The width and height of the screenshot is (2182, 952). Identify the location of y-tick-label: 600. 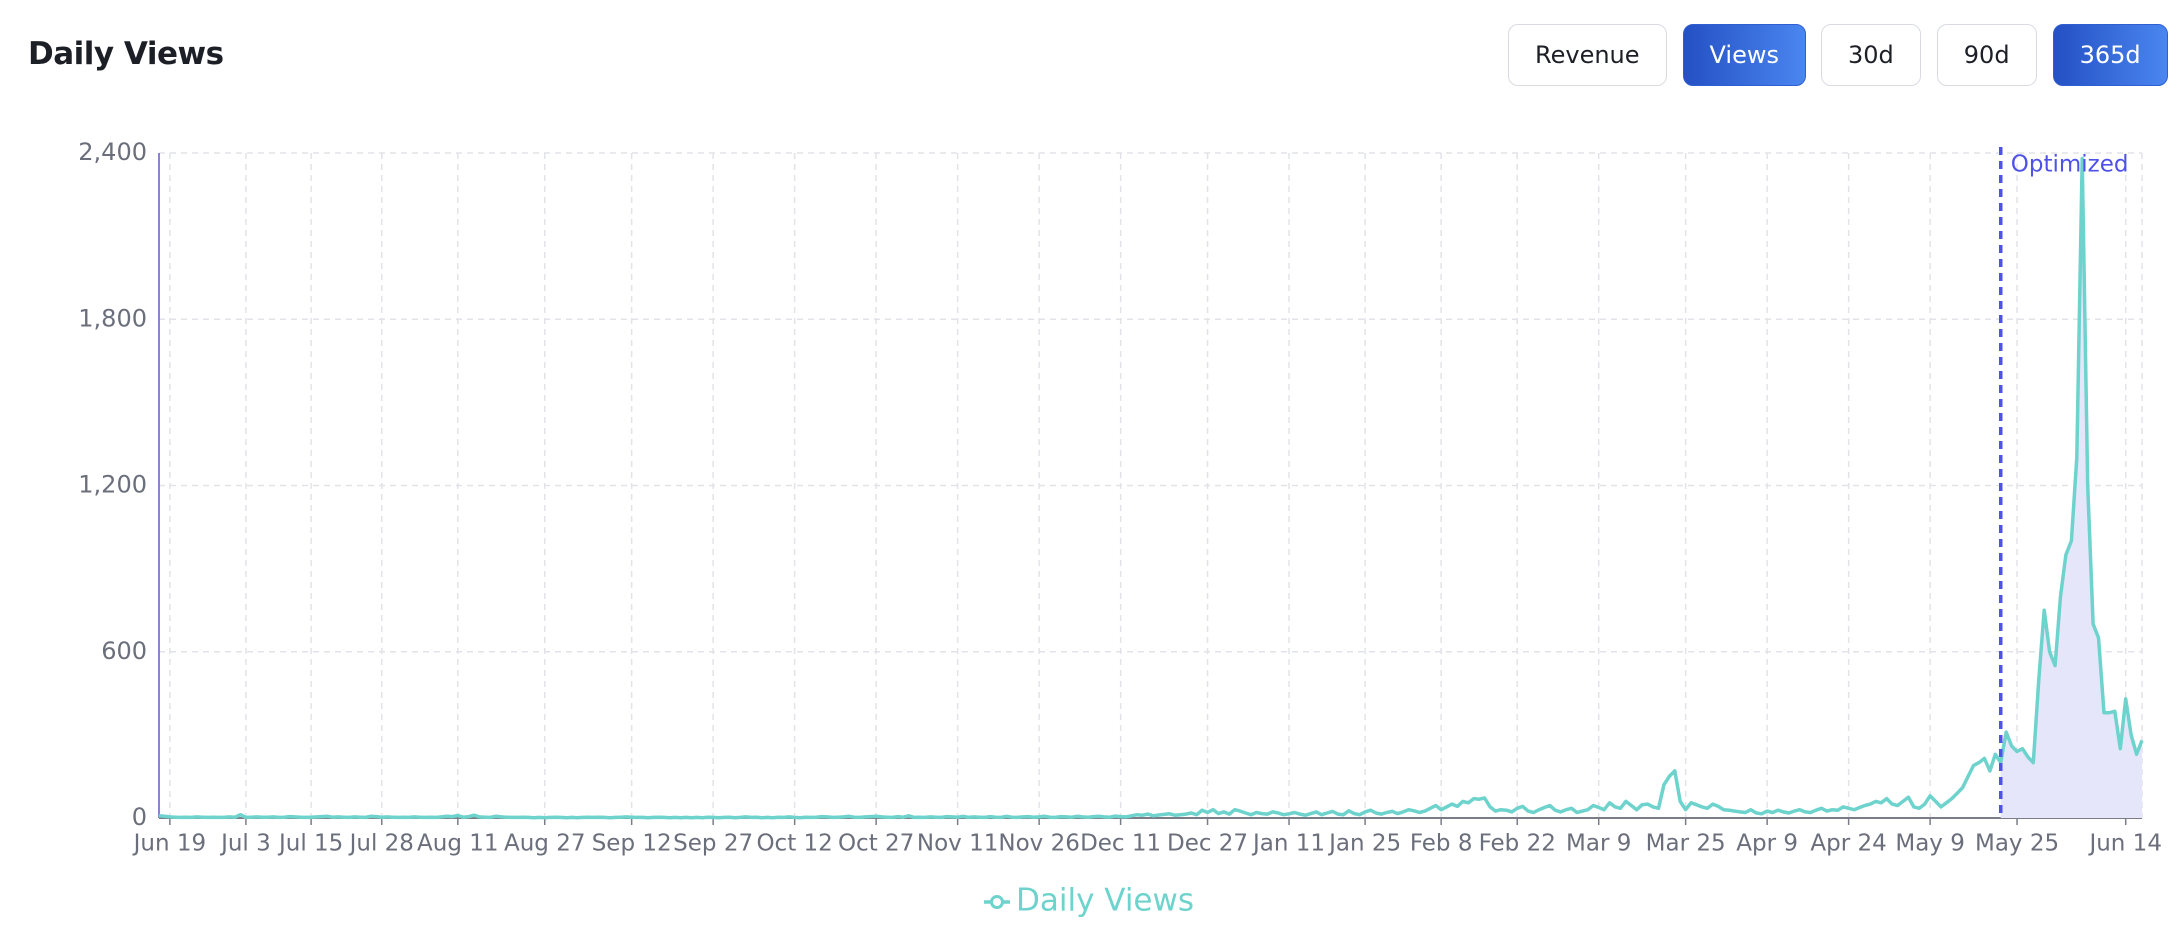
(124, 651).